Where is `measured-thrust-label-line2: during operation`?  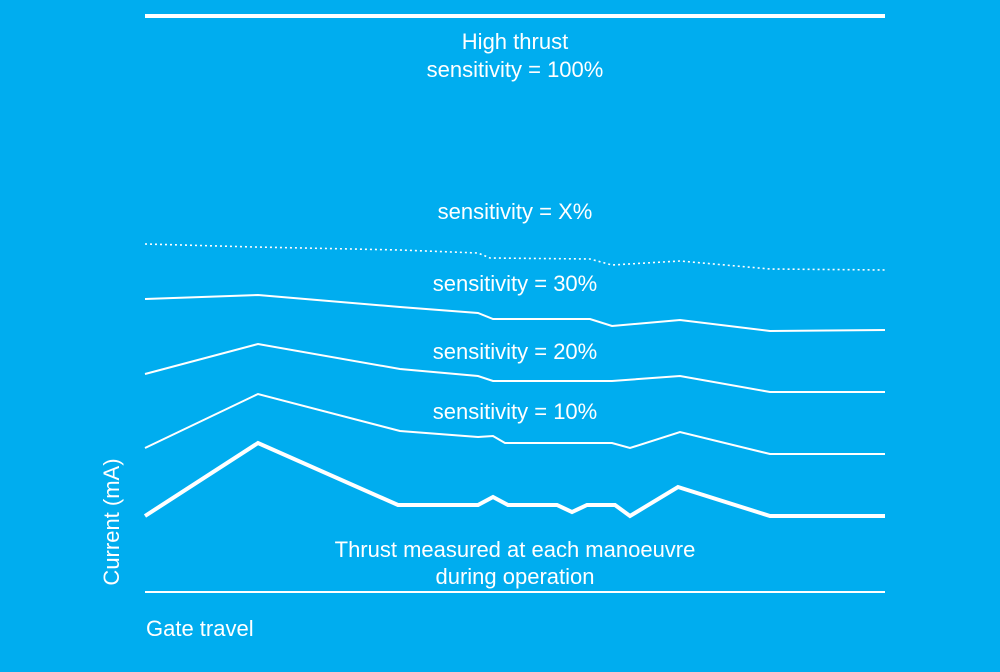
measured-thrust-label-line2: during operation is located at coordinates (514, 576).